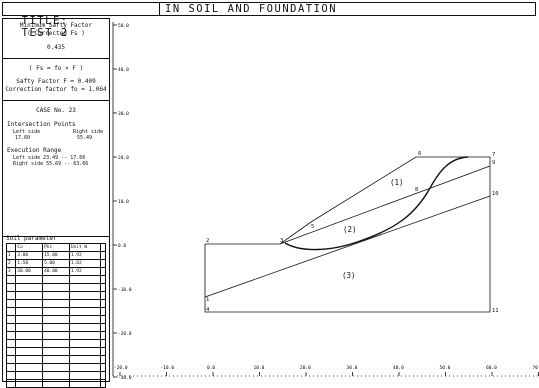 The height and width of the screenshot is (388, 539). Describe the element at coordinates (349, 275) in the screenshot. I see `layer-label-3: (3)` at that location.